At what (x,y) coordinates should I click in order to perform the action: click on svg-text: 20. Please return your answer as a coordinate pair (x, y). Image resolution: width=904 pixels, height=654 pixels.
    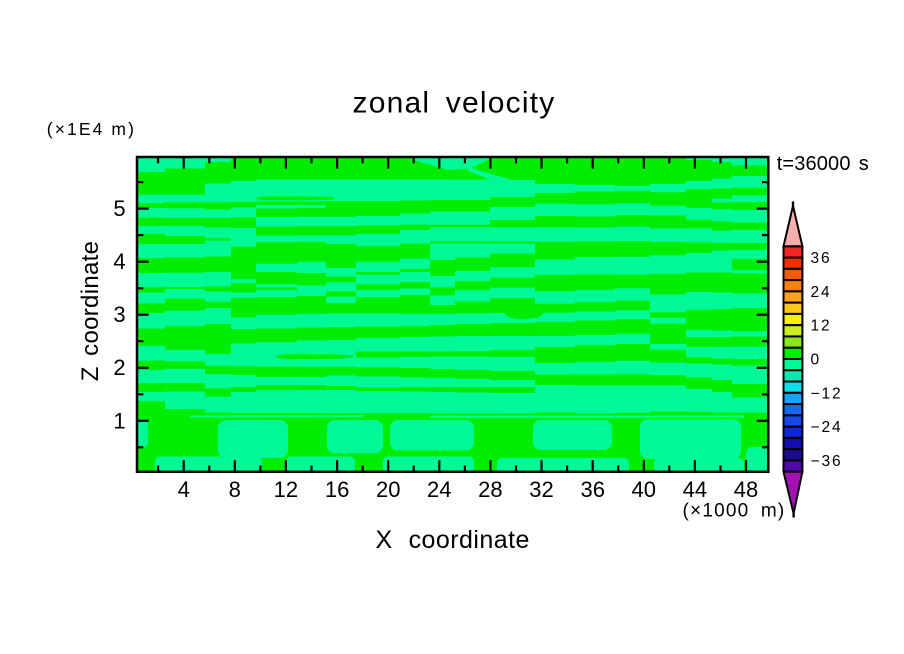
    Looking at the image, I should click on (388, 489).